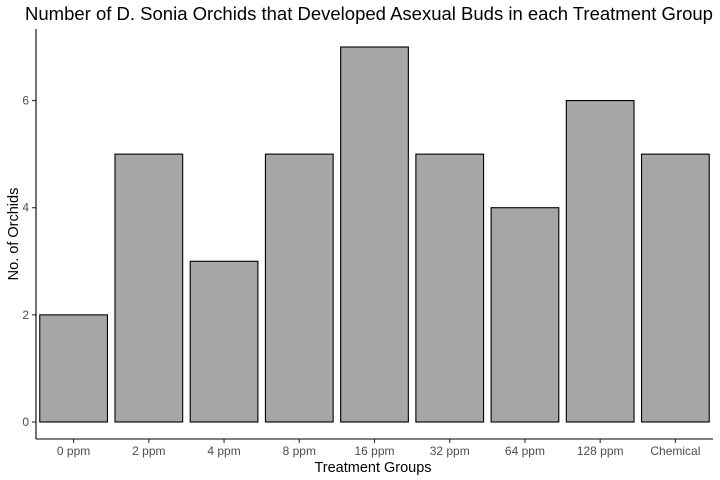 This screenshot has width=720, height=480. Describe the element at coordinates (25, 422) in the screenshot. I see `y-tick-label: 0` at that location.